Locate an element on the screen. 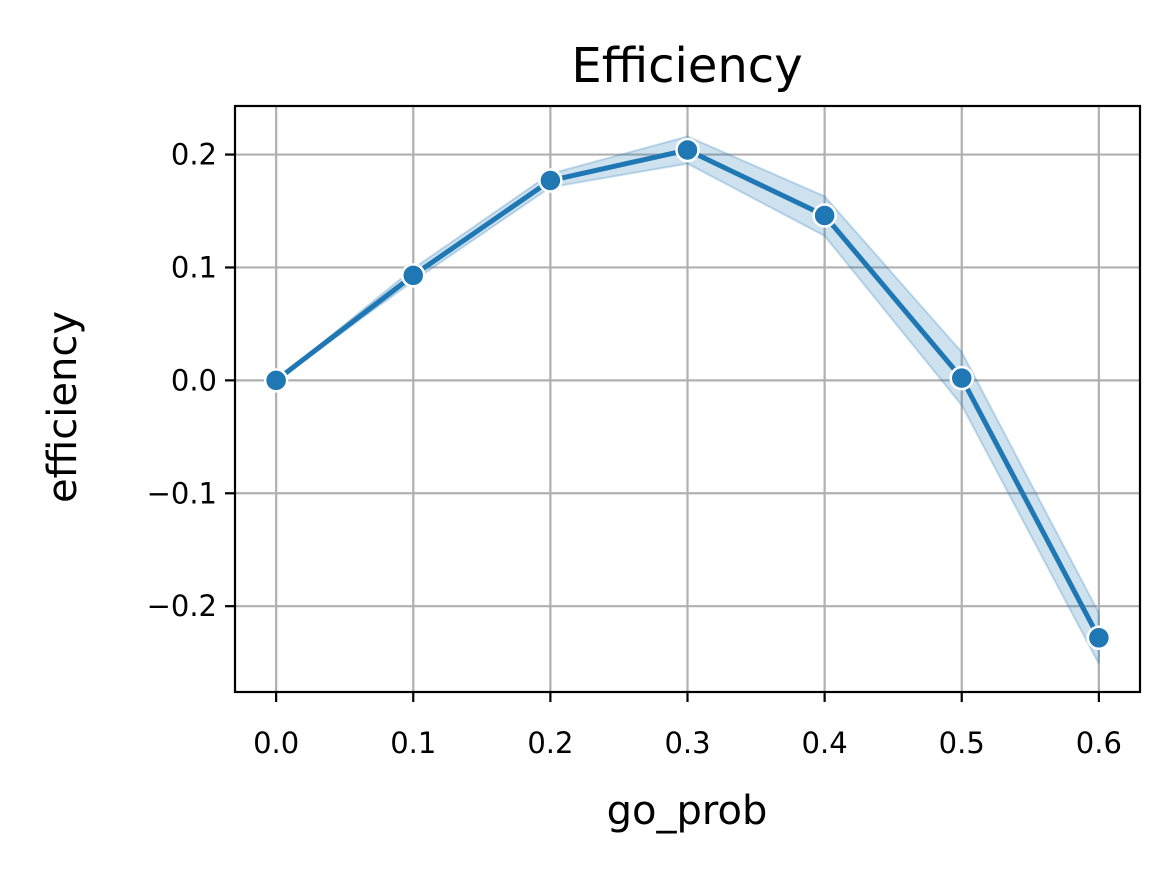 The height and width of the screenshot is (870, 1170). y-axis-ticks: 0.2 0.1 0.0 −0.1 −0.2 is located at coordinates (191, 381).